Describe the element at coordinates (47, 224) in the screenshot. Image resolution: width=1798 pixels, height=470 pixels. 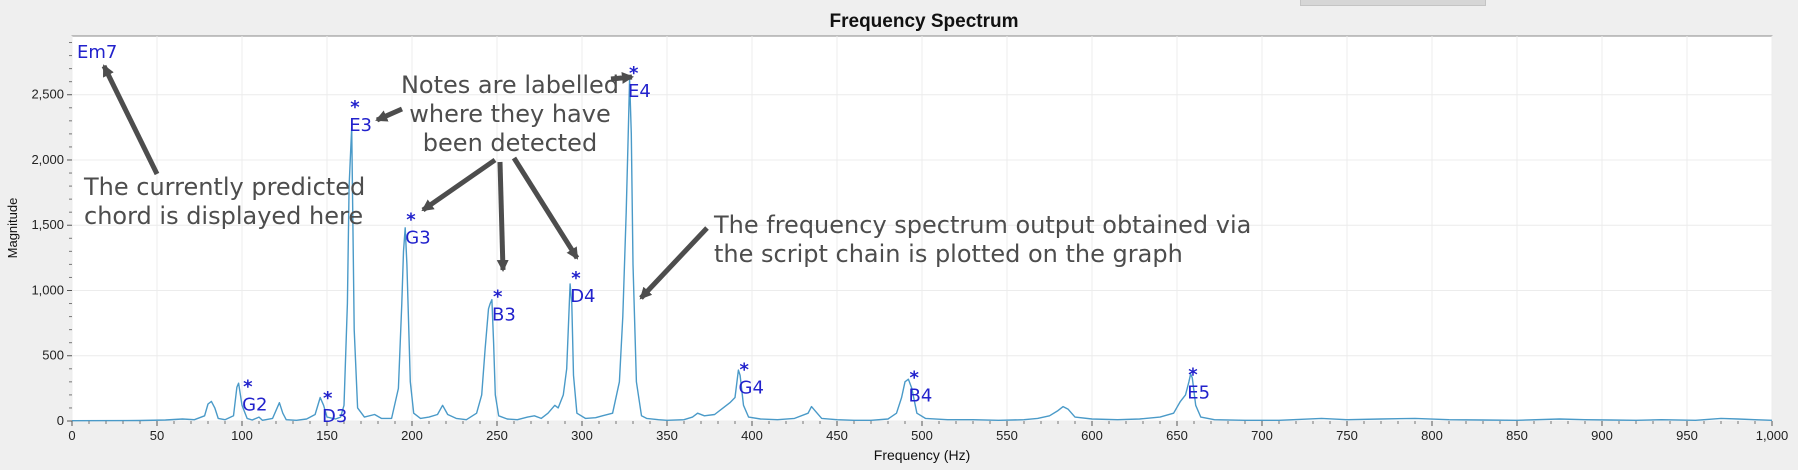
I see `y-tick-label: 1,500` at that location.